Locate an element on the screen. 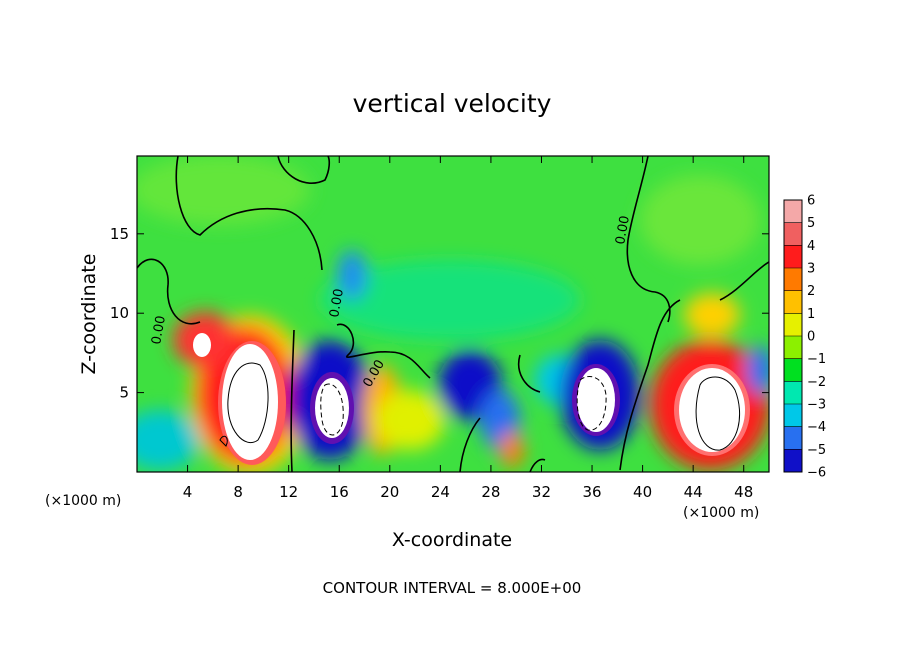 The height and width of the screenshot is (654, 904). downdraft-upper is located at coordinates (352, 275).